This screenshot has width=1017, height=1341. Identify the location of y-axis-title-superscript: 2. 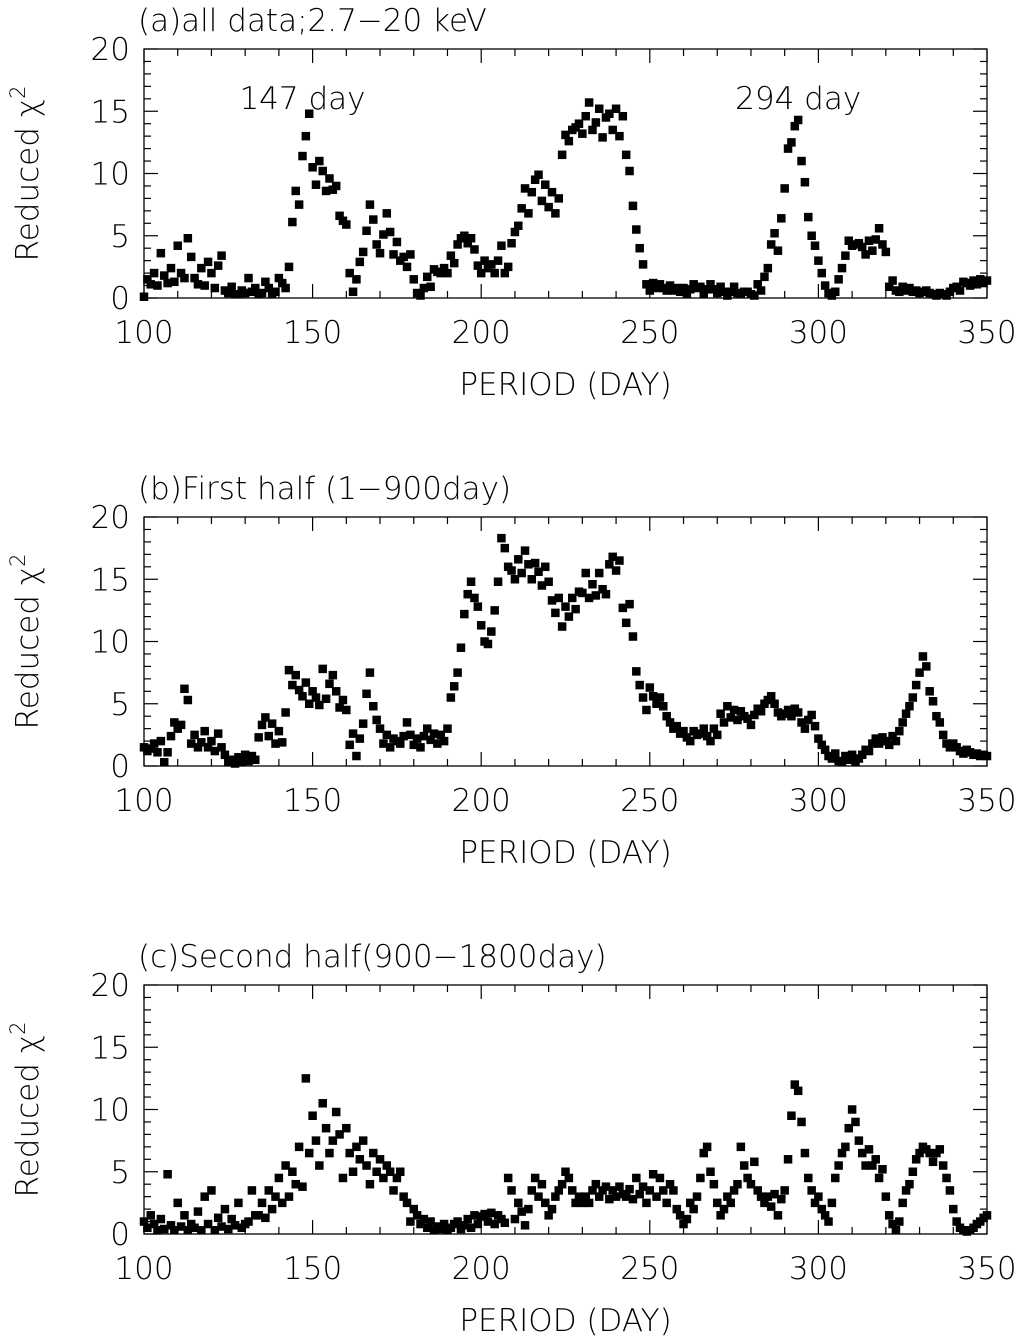
(18, 1028).